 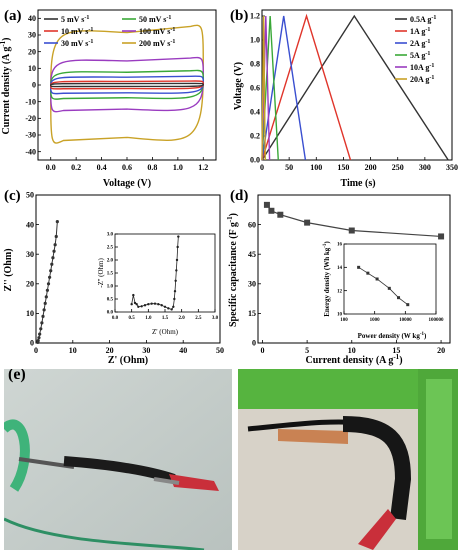 I want to click on panel-c-inset-ylabel: -Z'' (Ohm), so click(x=101, y=273).